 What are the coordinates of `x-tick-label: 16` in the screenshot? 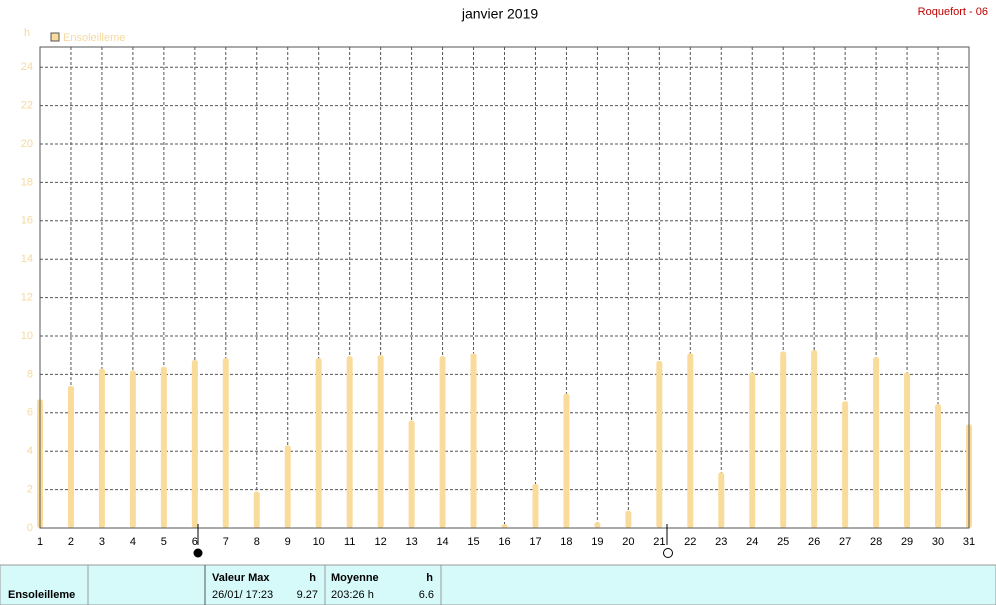 It's located at (504, 542).